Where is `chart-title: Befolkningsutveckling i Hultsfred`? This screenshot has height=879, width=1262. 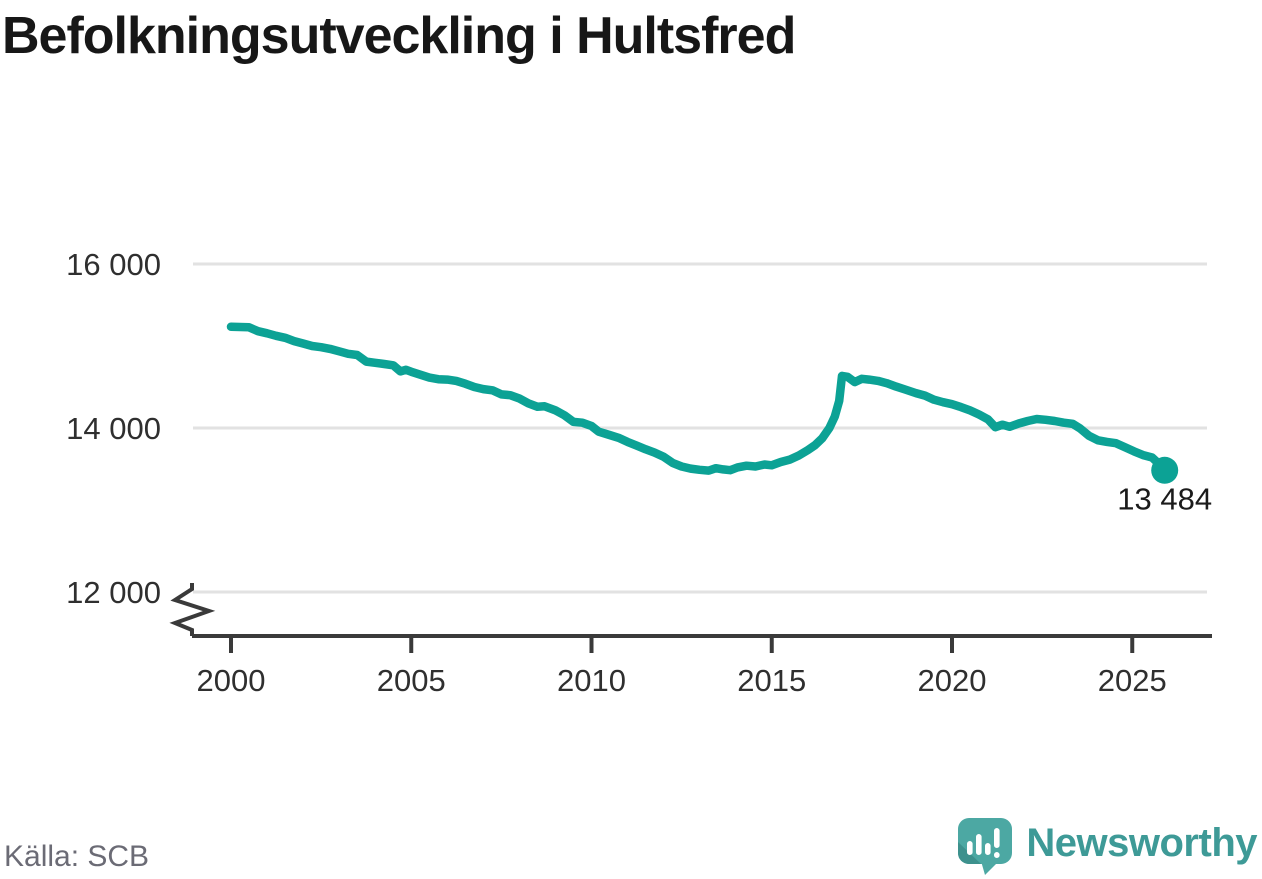
chart-title: Befolkningsutveckling i Hultsfred is located at coordinates (399, 36).